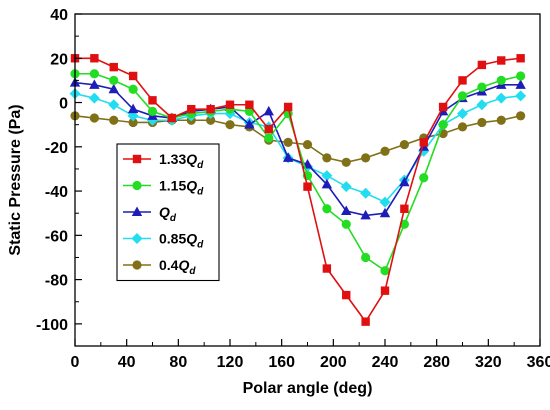 Image resolution: width=550 pixels, height=410 pixels. Describe the element at coordinates (230, 362) in the screenshot. I see `x-tick-label: 120` at that location.